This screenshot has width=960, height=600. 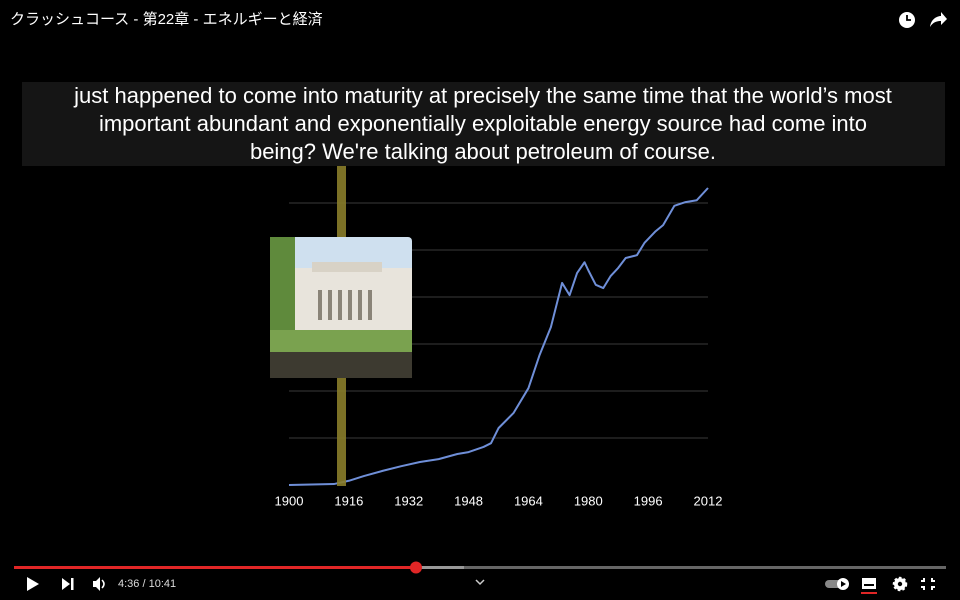 What do you see at coordinates (33, 584) in the screenshot?
I see `play-button` at bounding box center [33, 584].